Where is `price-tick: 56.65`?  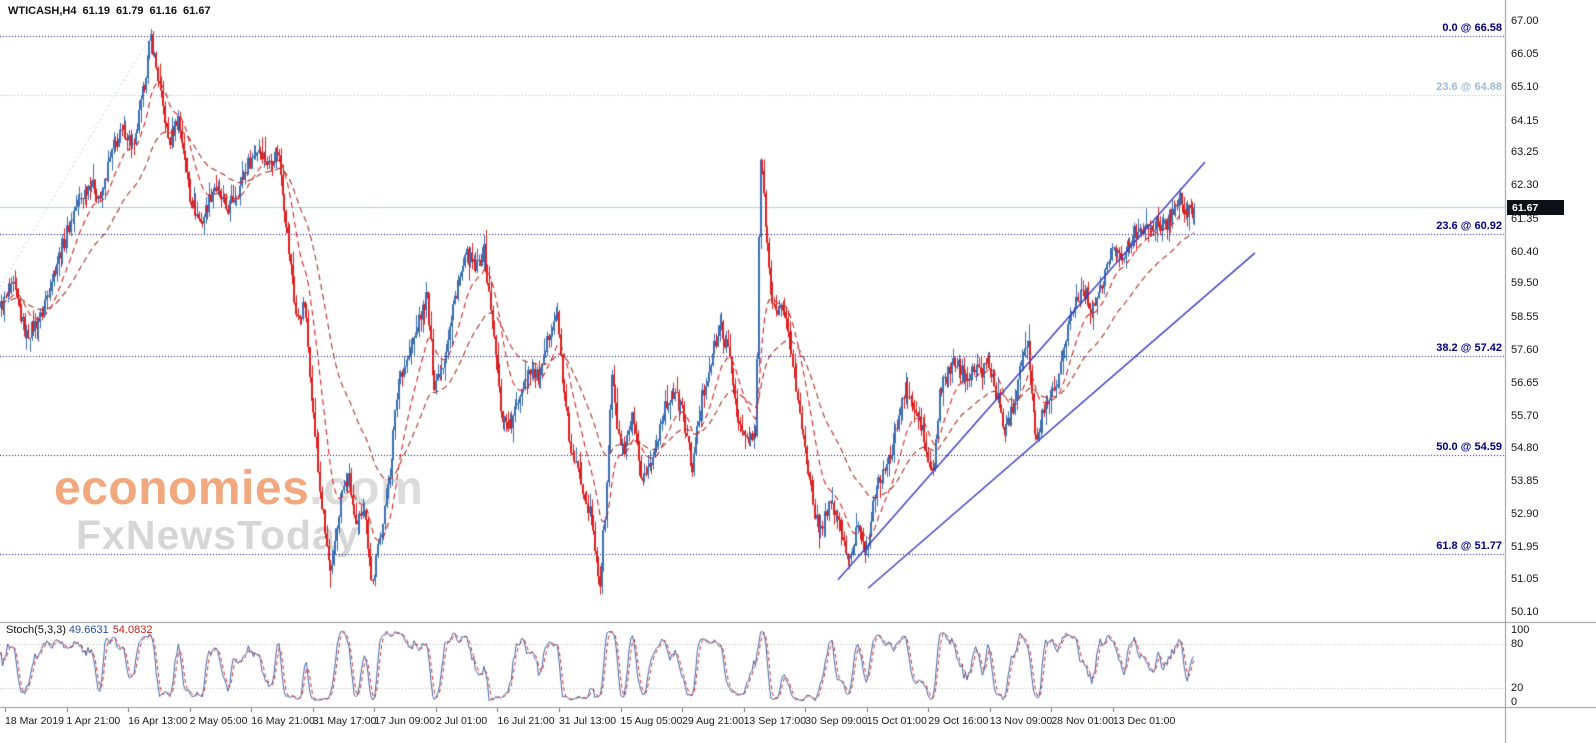
price-tick: 56.65 is located at coordinates (1525, 382).